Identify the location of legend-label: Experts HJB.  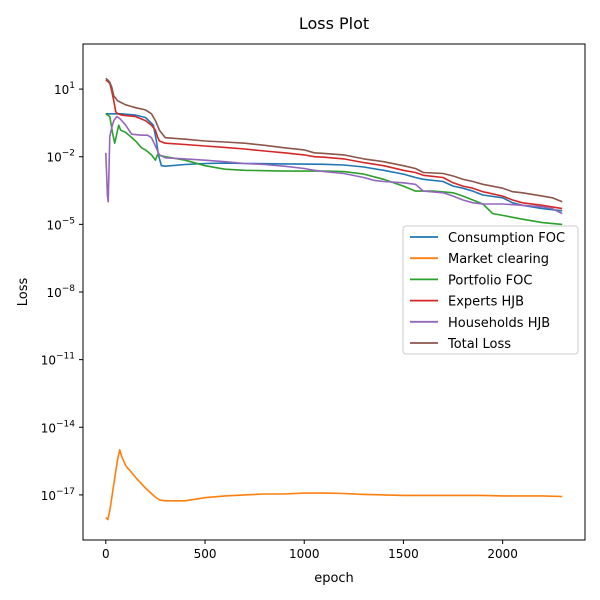
(486, 302).